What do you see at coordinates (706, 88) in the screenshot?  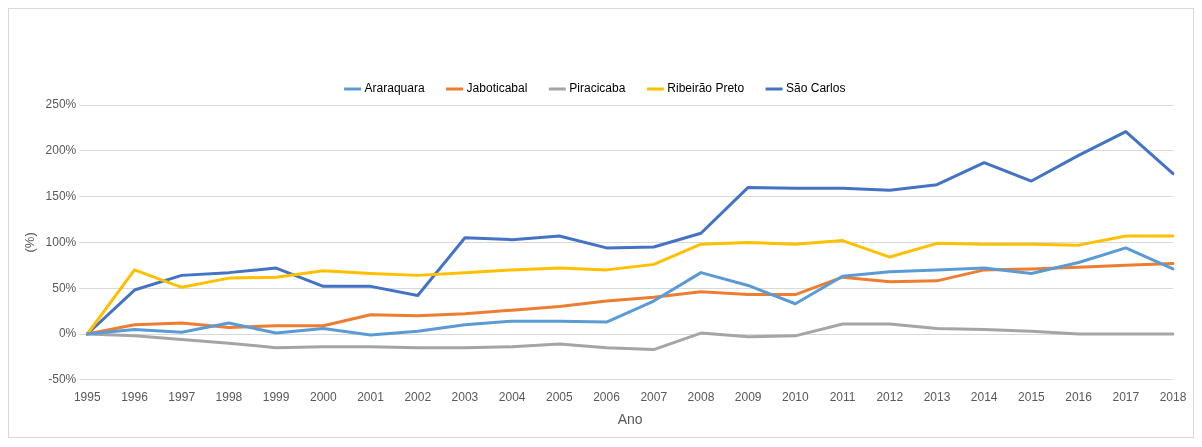 I see `legend-label: Ribeirão Preto` at bounding box center [706, 88].